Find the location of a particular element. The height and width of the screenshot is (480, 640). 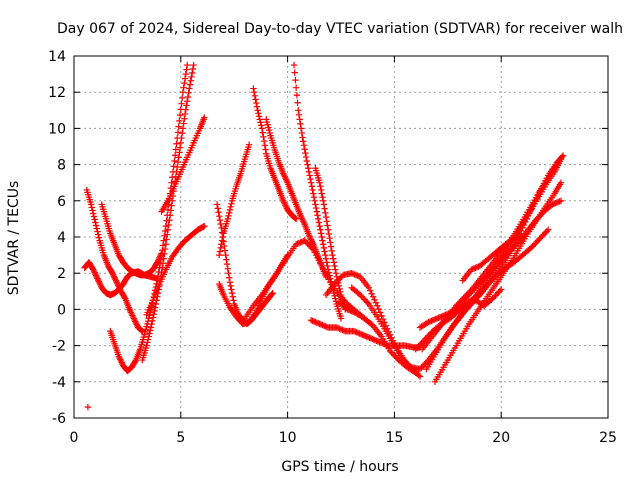

y-tick-label: -4 is located at coordinates (59, 383).